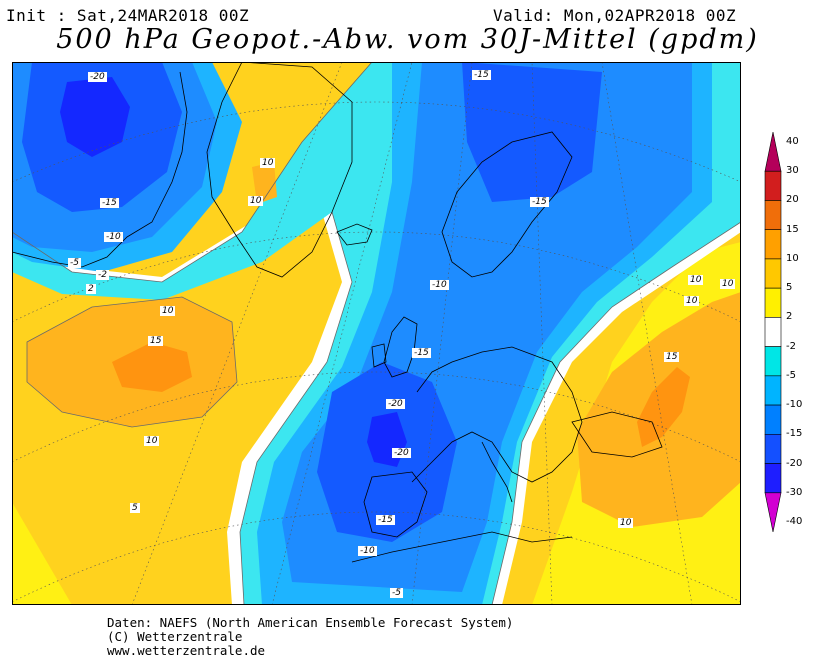  Describe the element at coordinates (102, 275) in the screenshot. I see `contour-label: -2` at that location.